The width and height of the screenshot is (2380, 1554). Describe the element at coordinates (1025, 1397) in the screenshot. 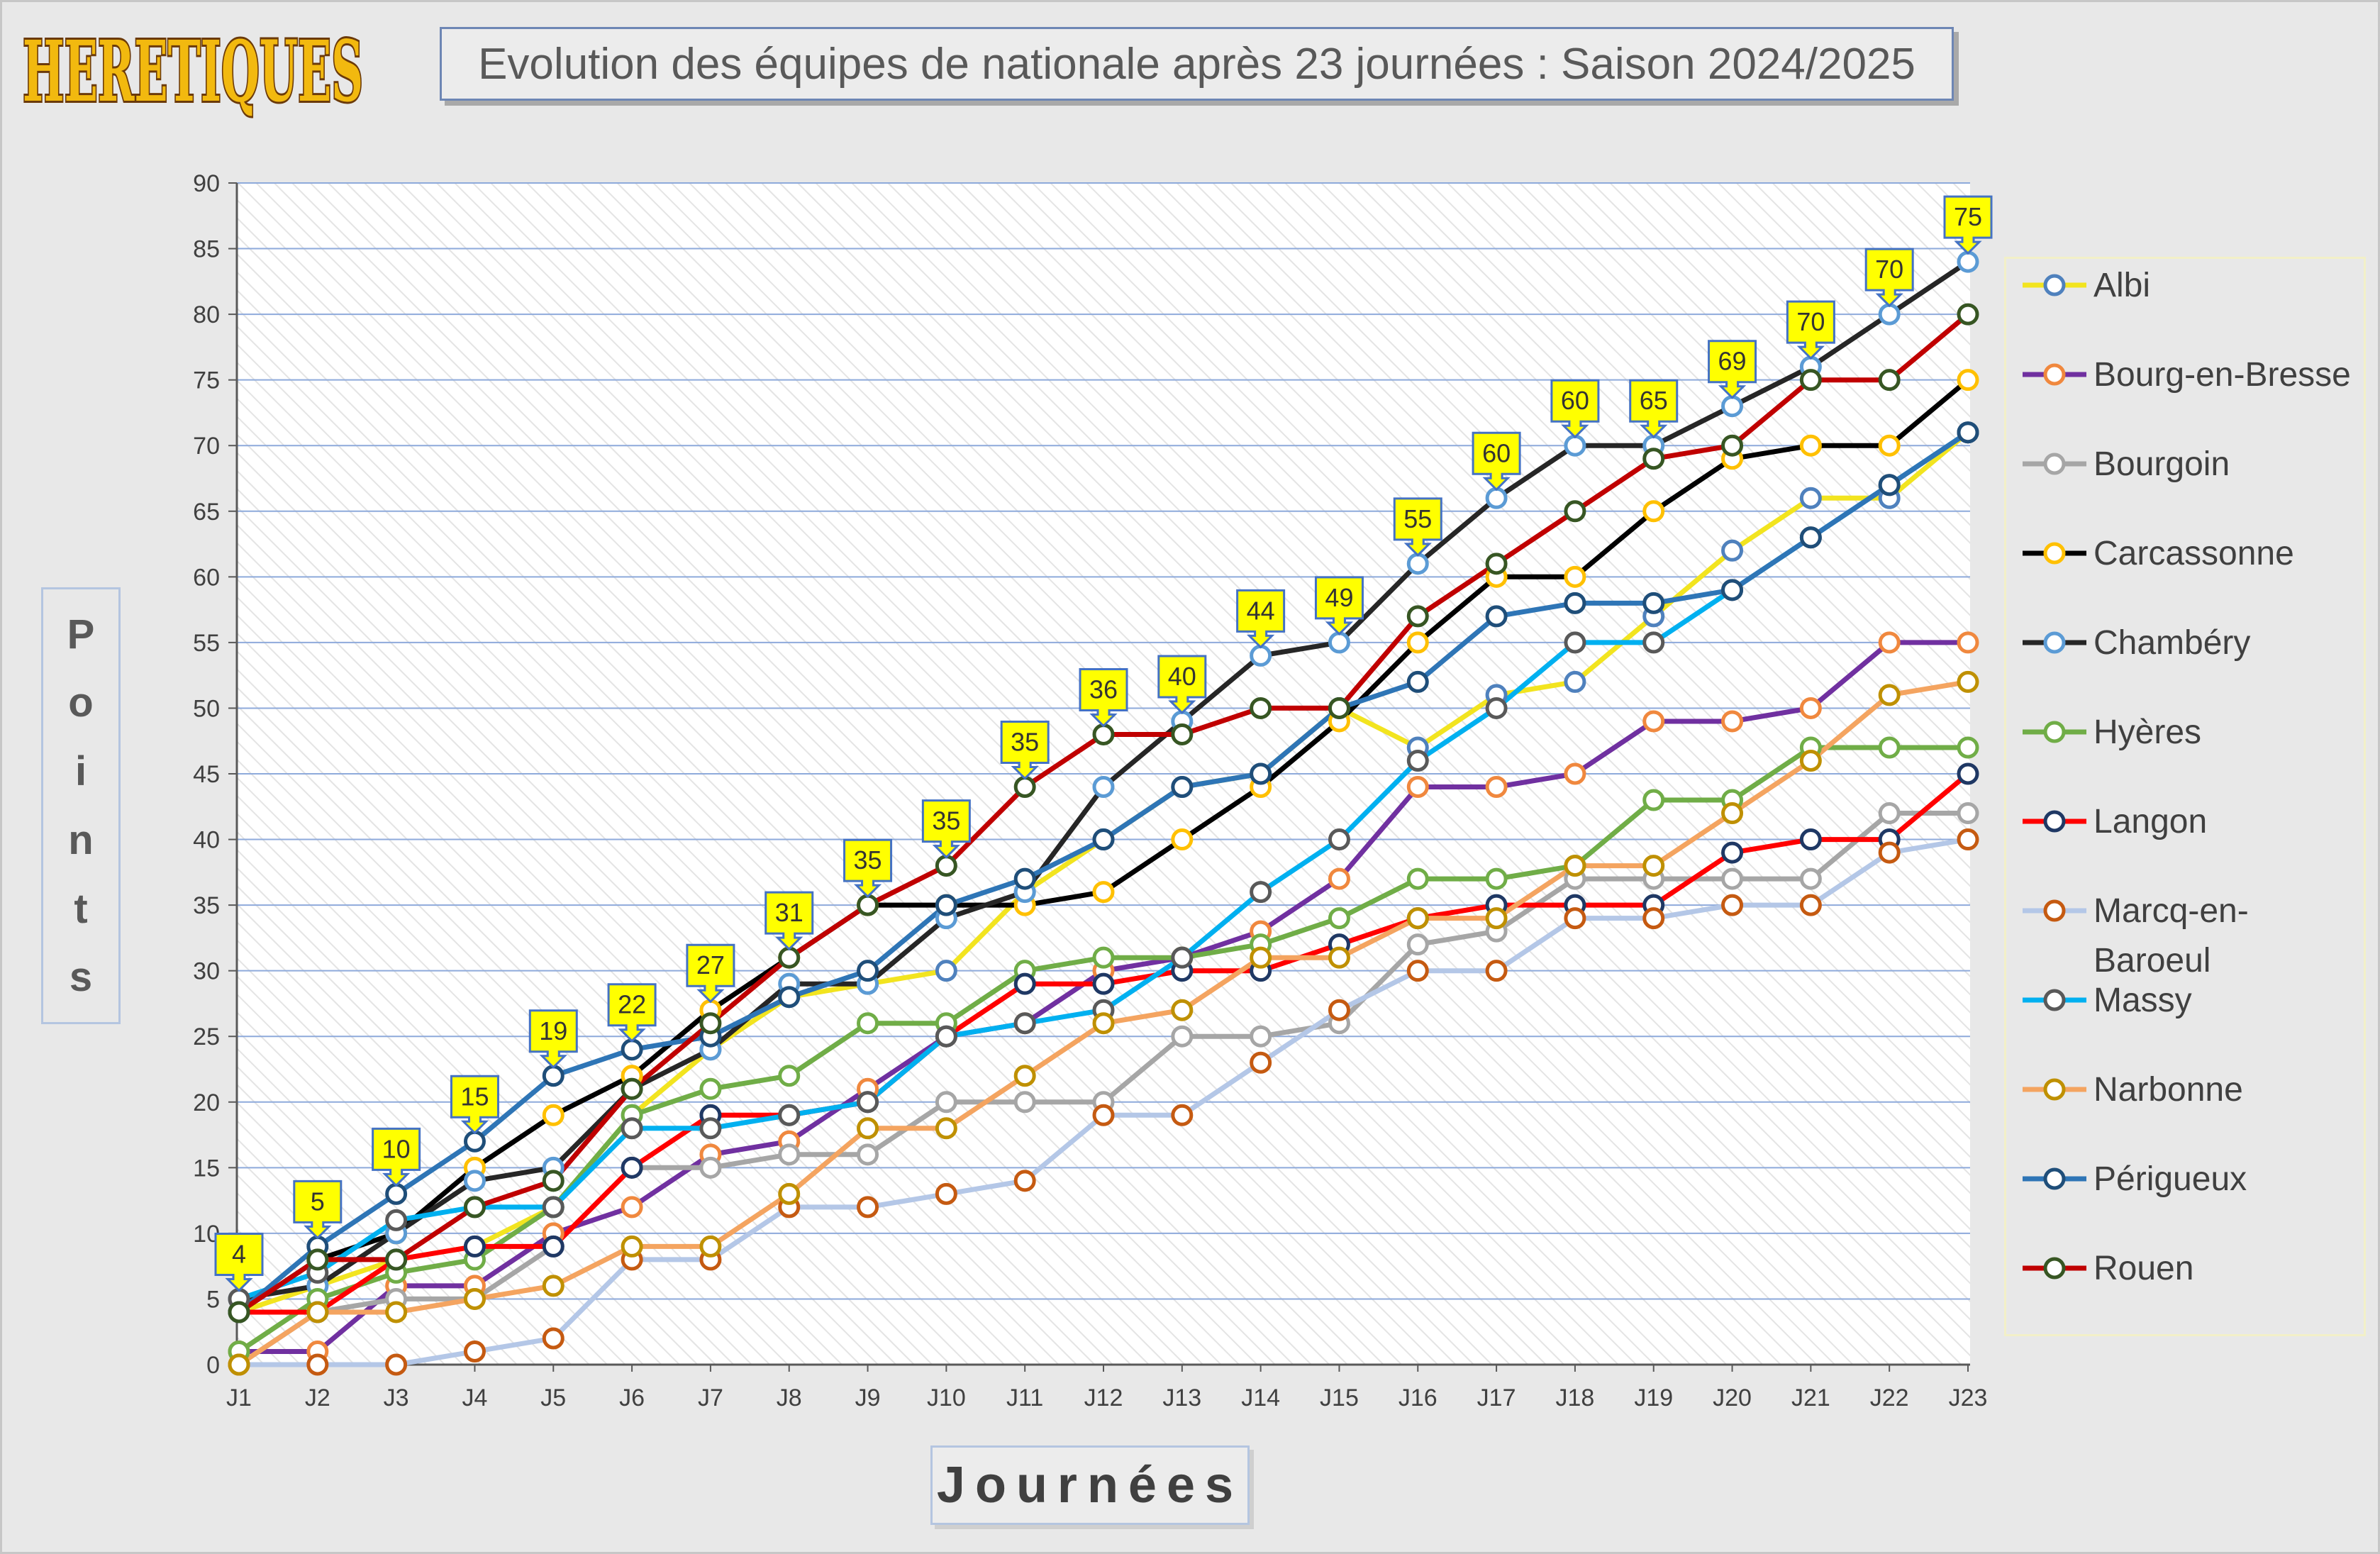

I see `x-tick-label: J11` at that location.